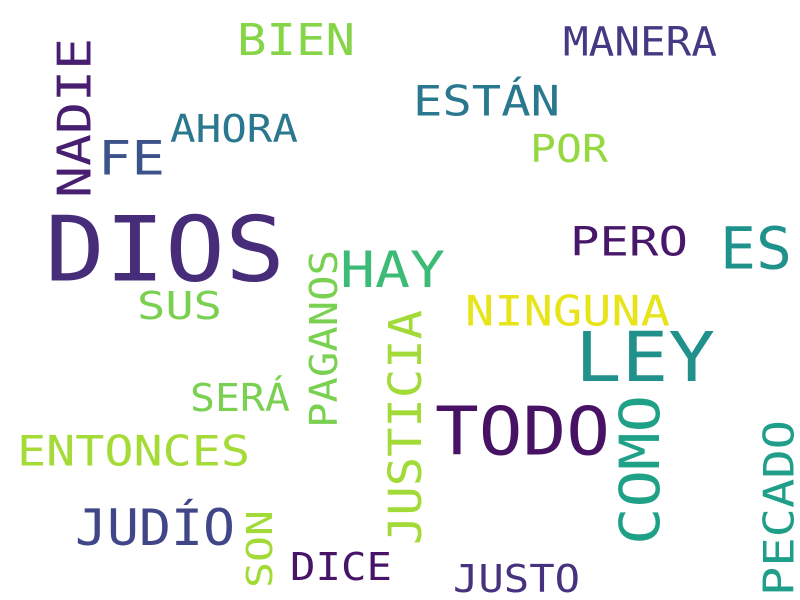 Image resolution: width=800 pixels, height=600 pixels. I want to click on word-es: ES, so click(756, 248).